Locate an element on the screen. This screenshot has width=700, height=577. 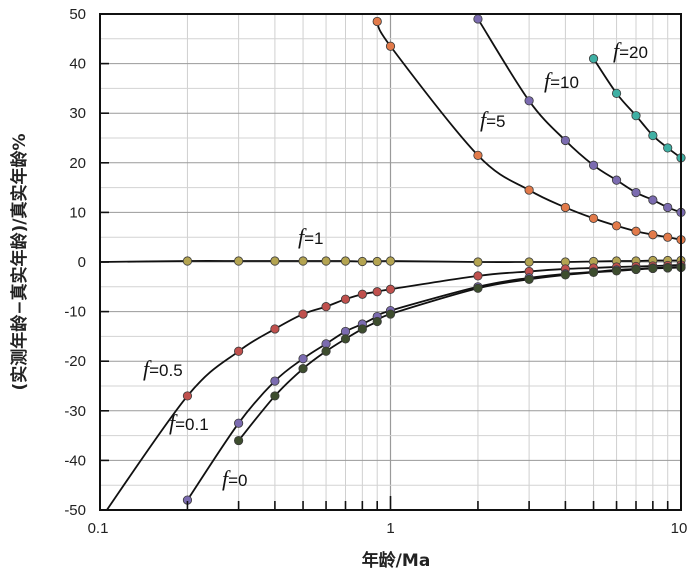
x-tick-label: 1 is located at coordinates (390, 528).